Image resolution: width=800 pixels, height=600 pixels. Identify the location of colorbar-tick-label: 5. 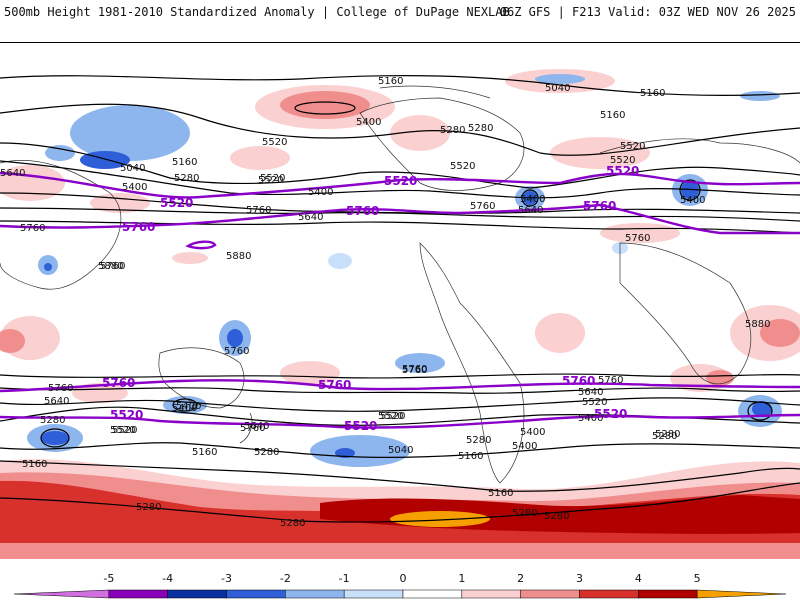
(697, 578).